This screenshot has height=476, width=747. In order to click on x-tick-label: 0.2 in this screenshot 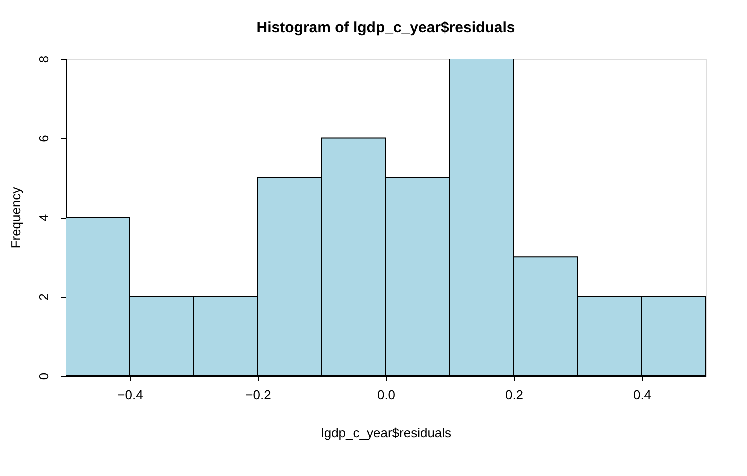, I will do `click(514, 395)`.